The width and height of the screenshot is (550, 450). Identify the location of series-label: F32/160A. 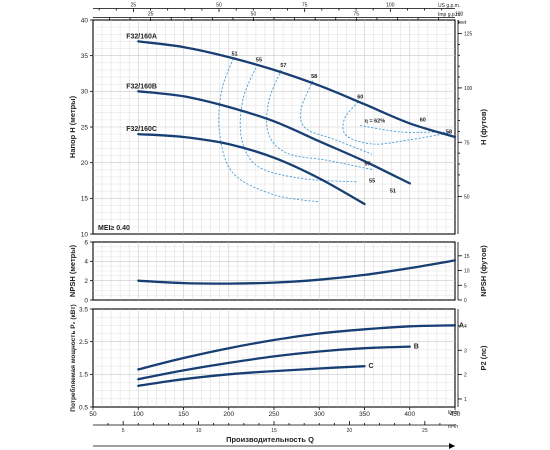
(141, 36).